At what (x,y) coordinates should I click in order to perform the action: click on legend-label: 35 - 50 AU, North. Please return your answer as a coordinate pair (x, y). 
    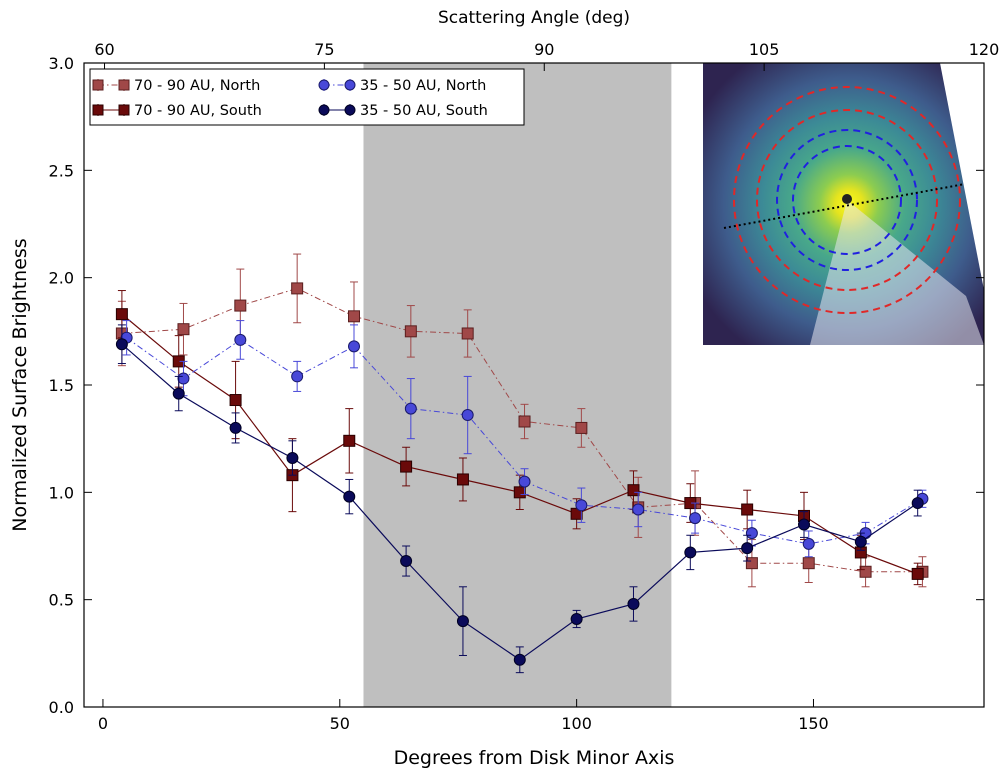
    Looking at the image, I should click on (423, 86).